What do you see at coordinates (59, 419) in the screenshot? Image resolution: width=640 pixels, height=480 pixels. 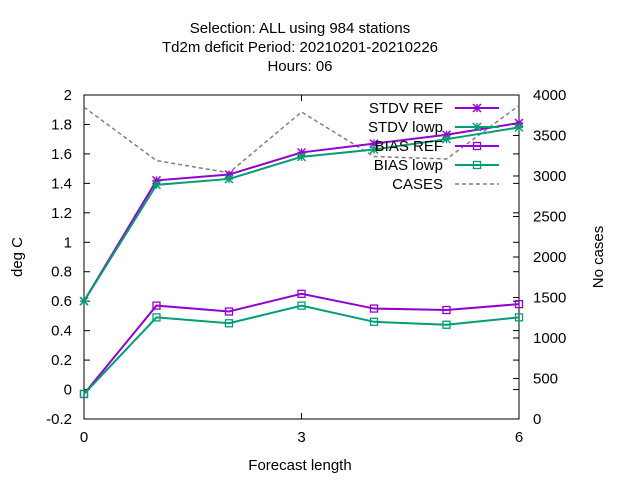 I see `y-tick-label: -0.2` at bounding box center [59, 419].